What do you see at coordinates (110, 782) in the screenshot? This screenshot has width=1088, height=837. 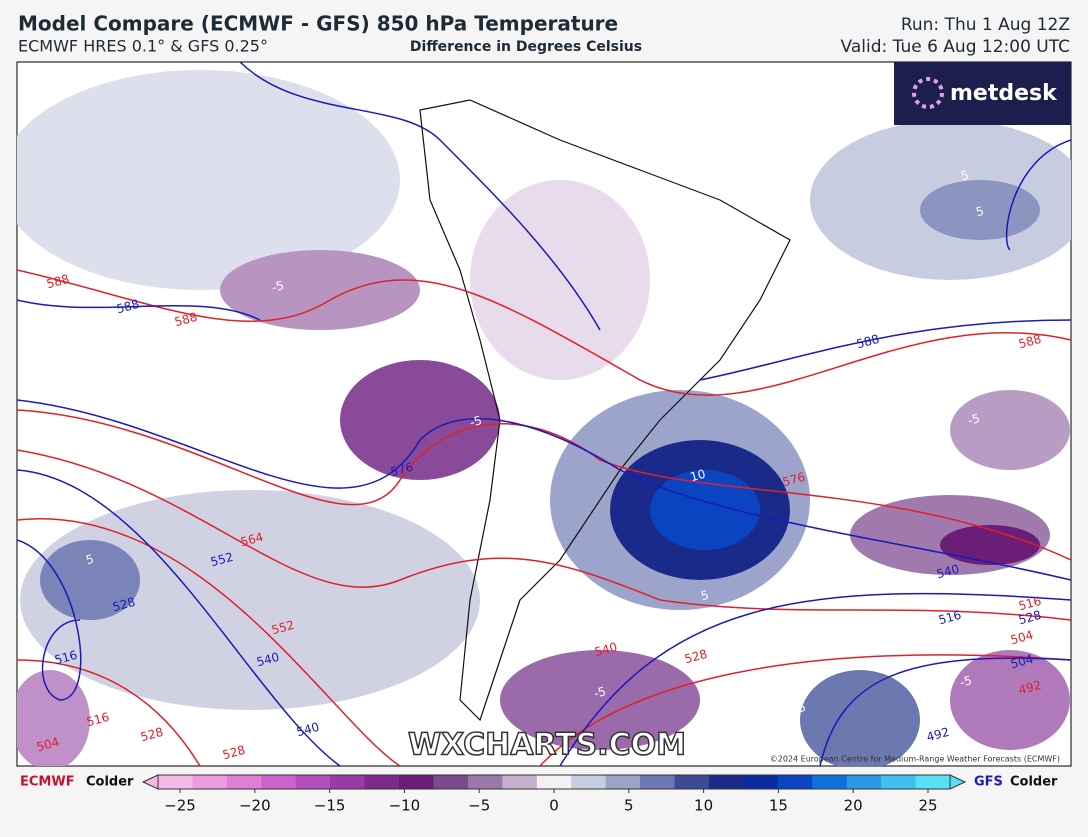 I see `left-label: Colder` at bounding box center [110, 782].